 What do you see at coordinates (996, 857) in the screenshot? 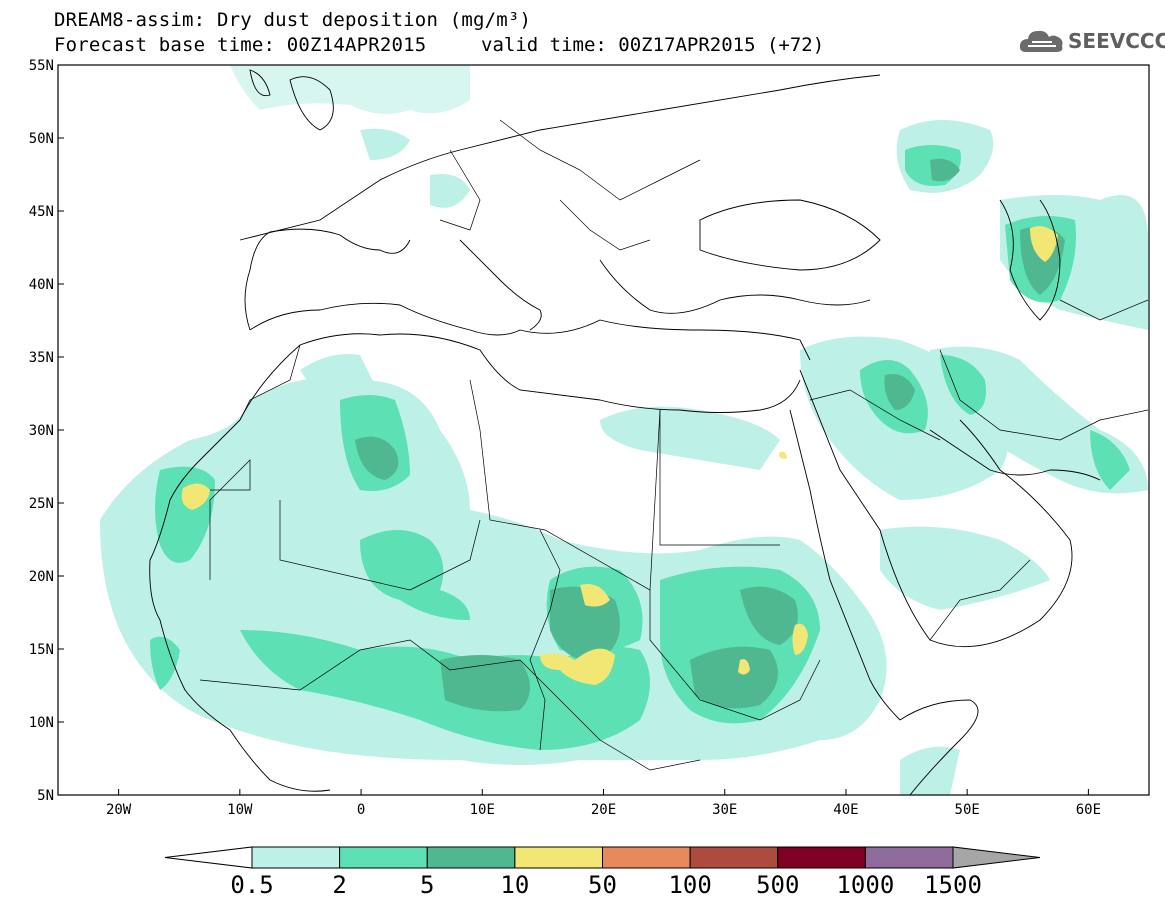
I see `colorbar-over-triangle` at bounding box center [996, 857].